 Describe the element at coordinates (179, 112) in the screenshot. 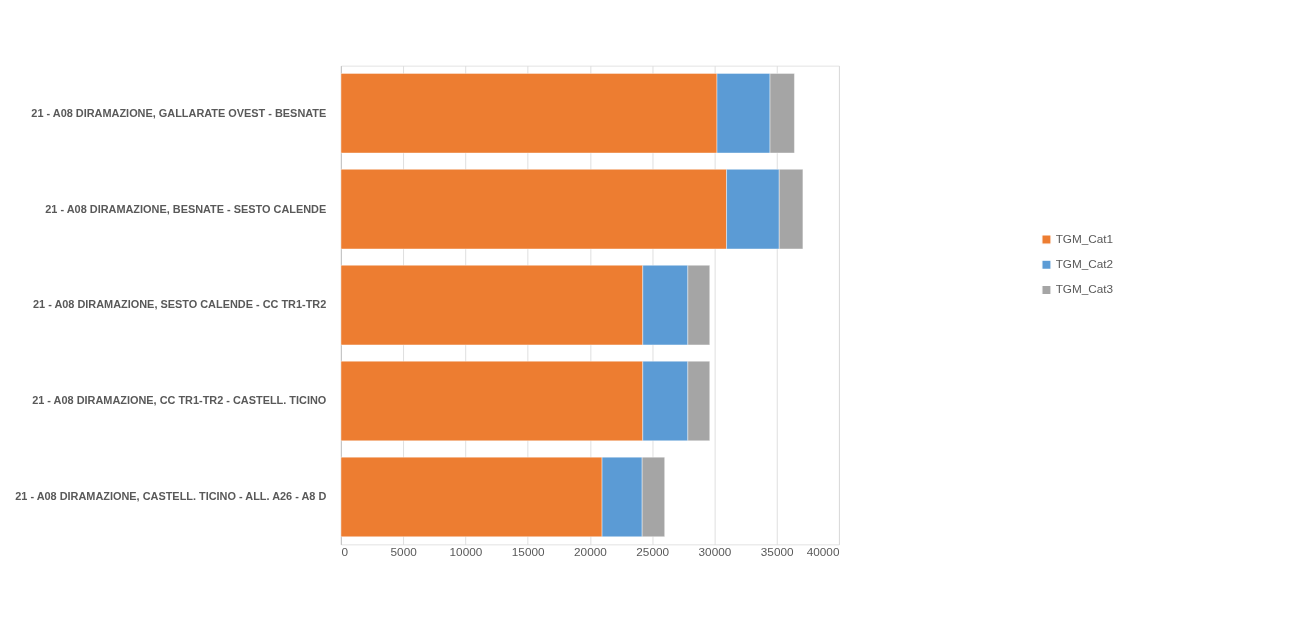

I see `y-tick-label: 21 - A08 DIRAMAZIONE, GALLARATE OVEST - BESNATE` at that location.